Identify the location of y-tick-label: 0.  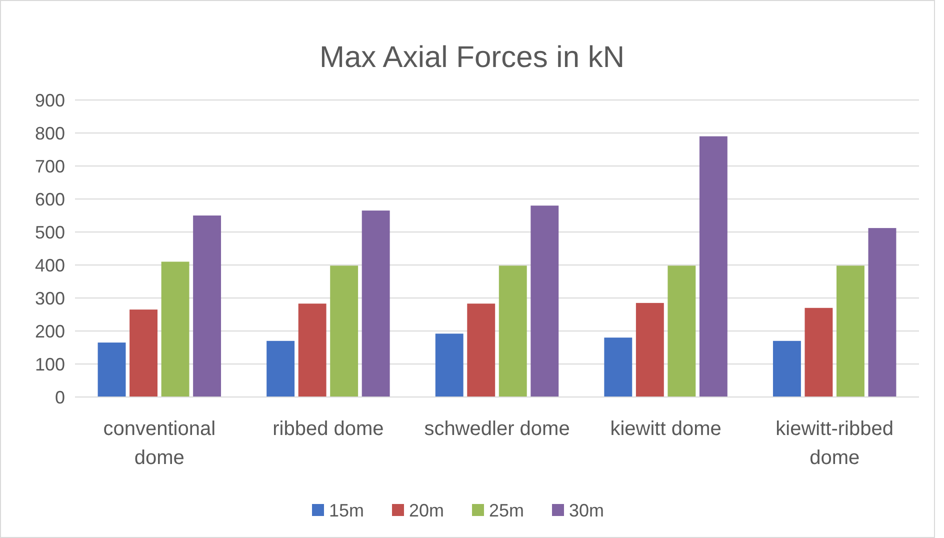
(59, 397).